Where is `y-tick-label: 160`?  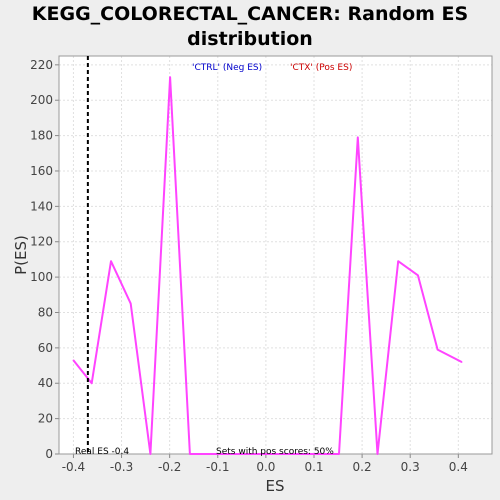
y-tick-label: 160 is located at coordinates (41, 171).